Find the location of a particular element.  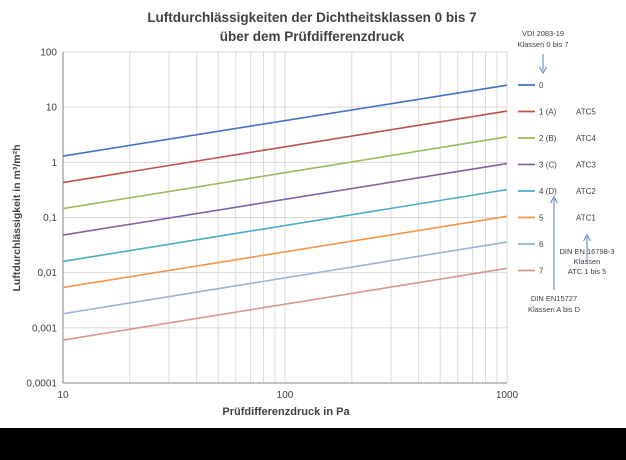

legend-atc-label-3: ATC3 is located at coordinates (586, 165).